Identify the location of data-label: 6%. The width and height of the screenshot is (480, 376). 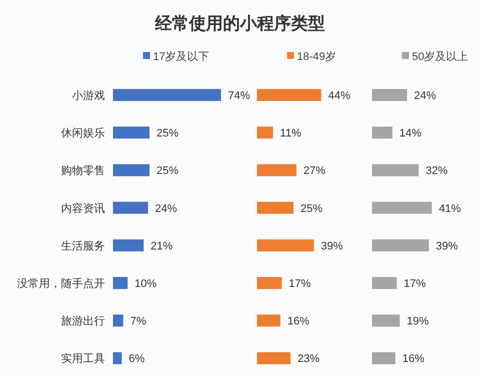
(136, 359).